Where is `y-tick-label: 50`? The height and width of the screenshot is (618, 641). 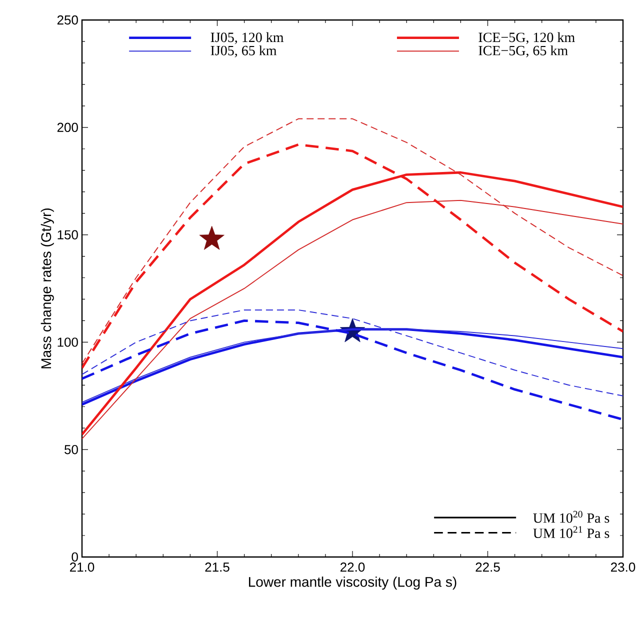 y-tick-label: 50 is located at coordinates (71, 449).